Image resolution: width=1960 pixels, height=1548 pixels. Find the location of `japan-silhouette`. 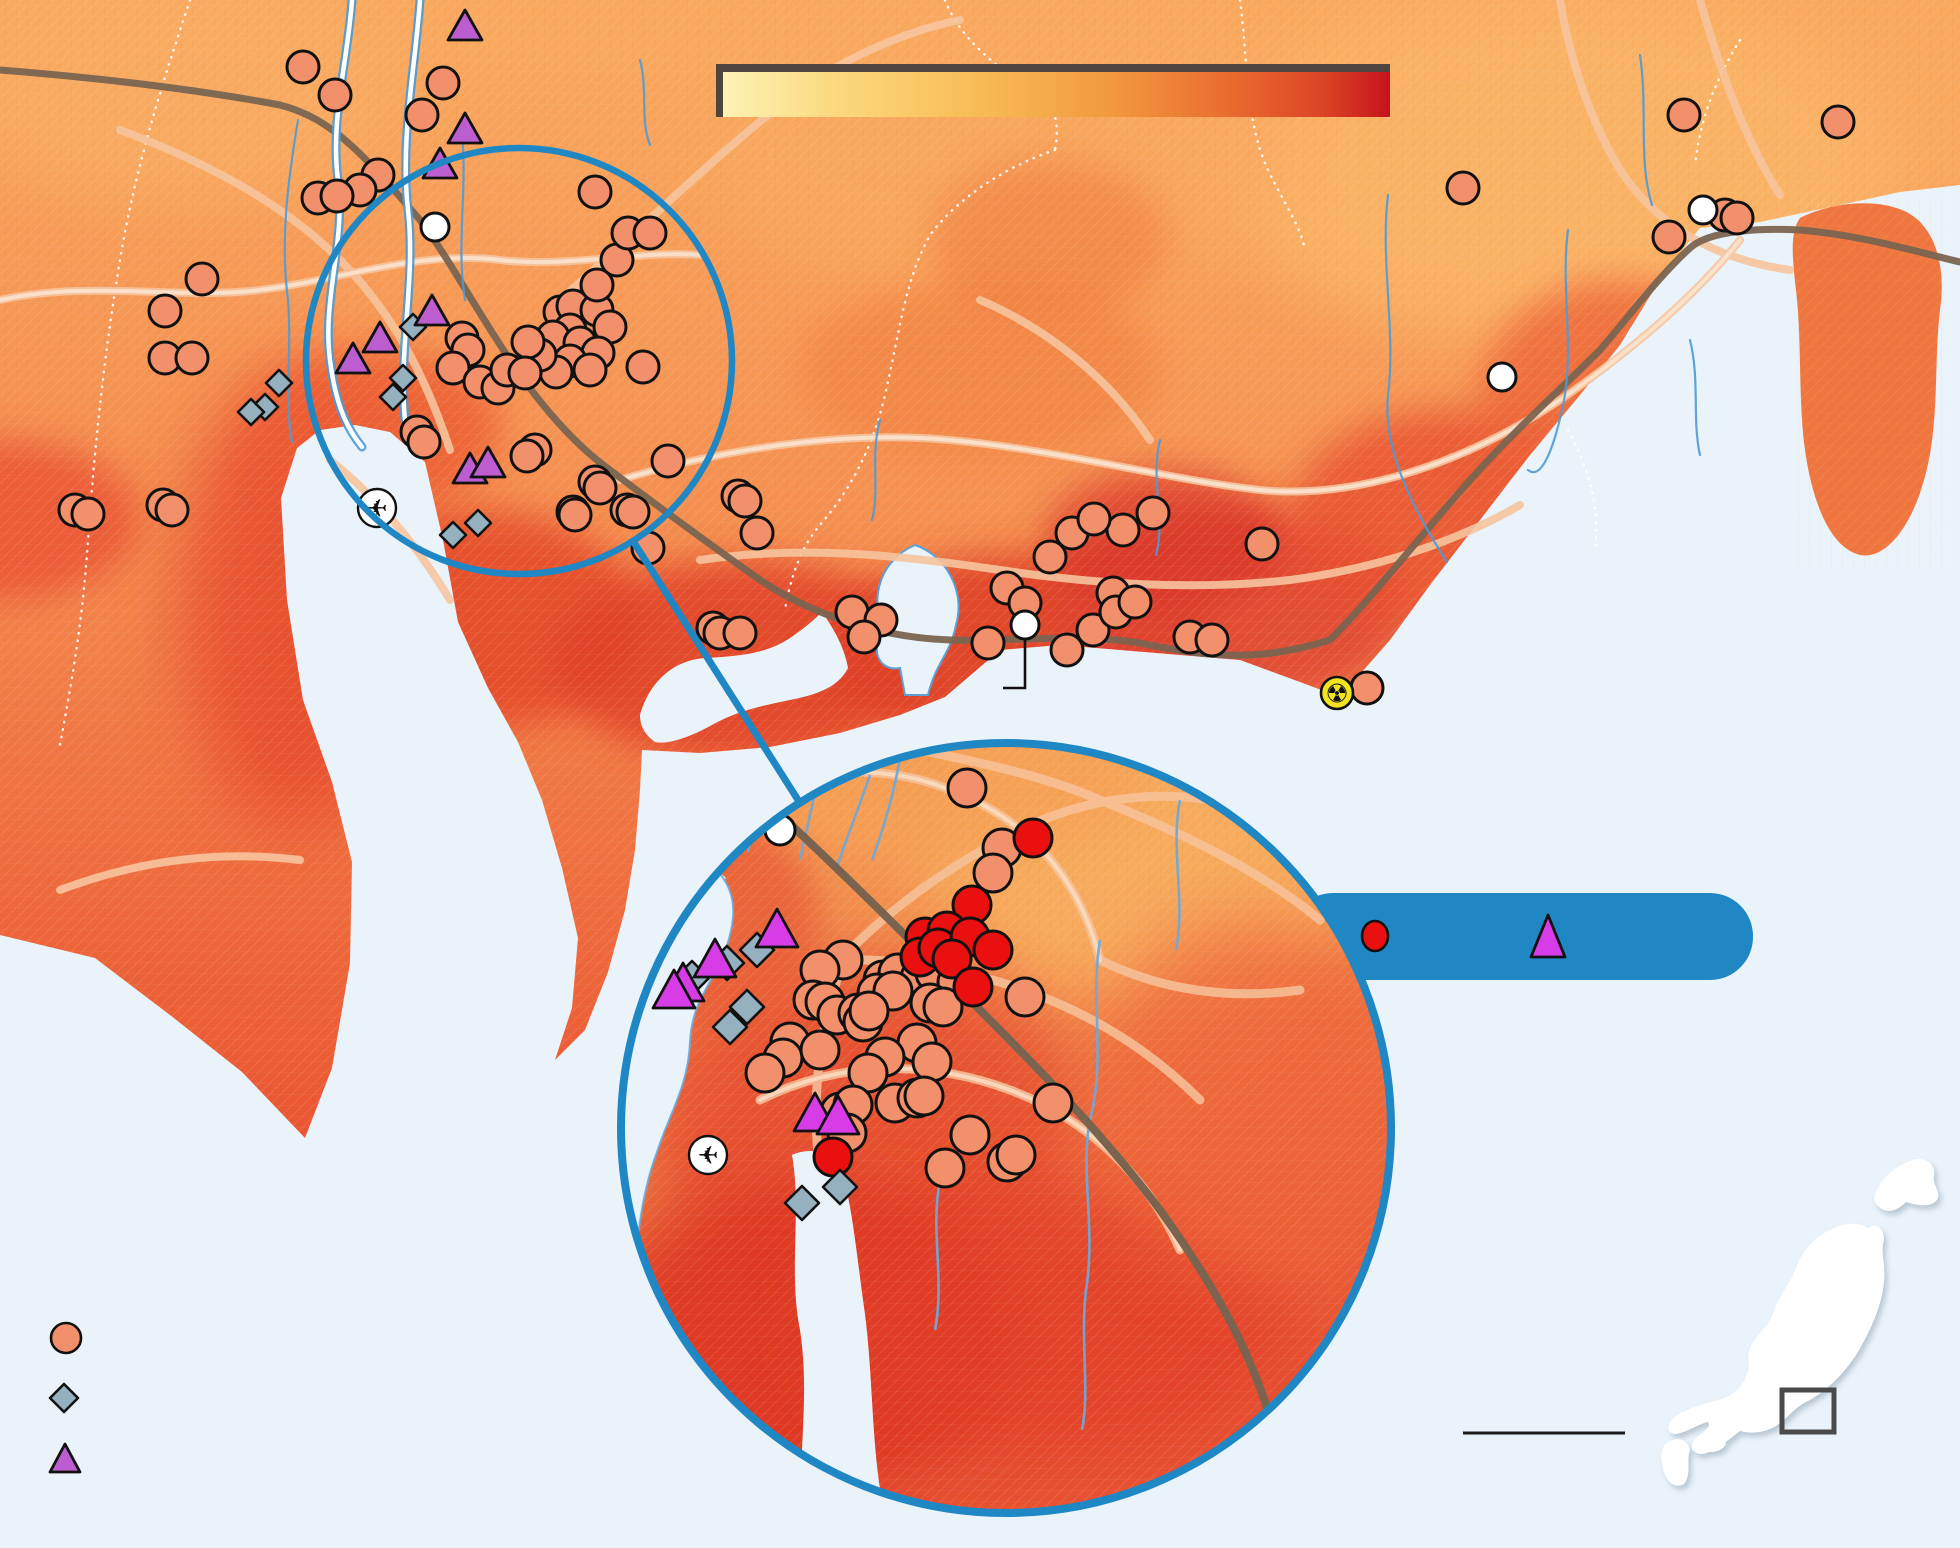

japan-silhouette is located at coordinates (1800, 1322).